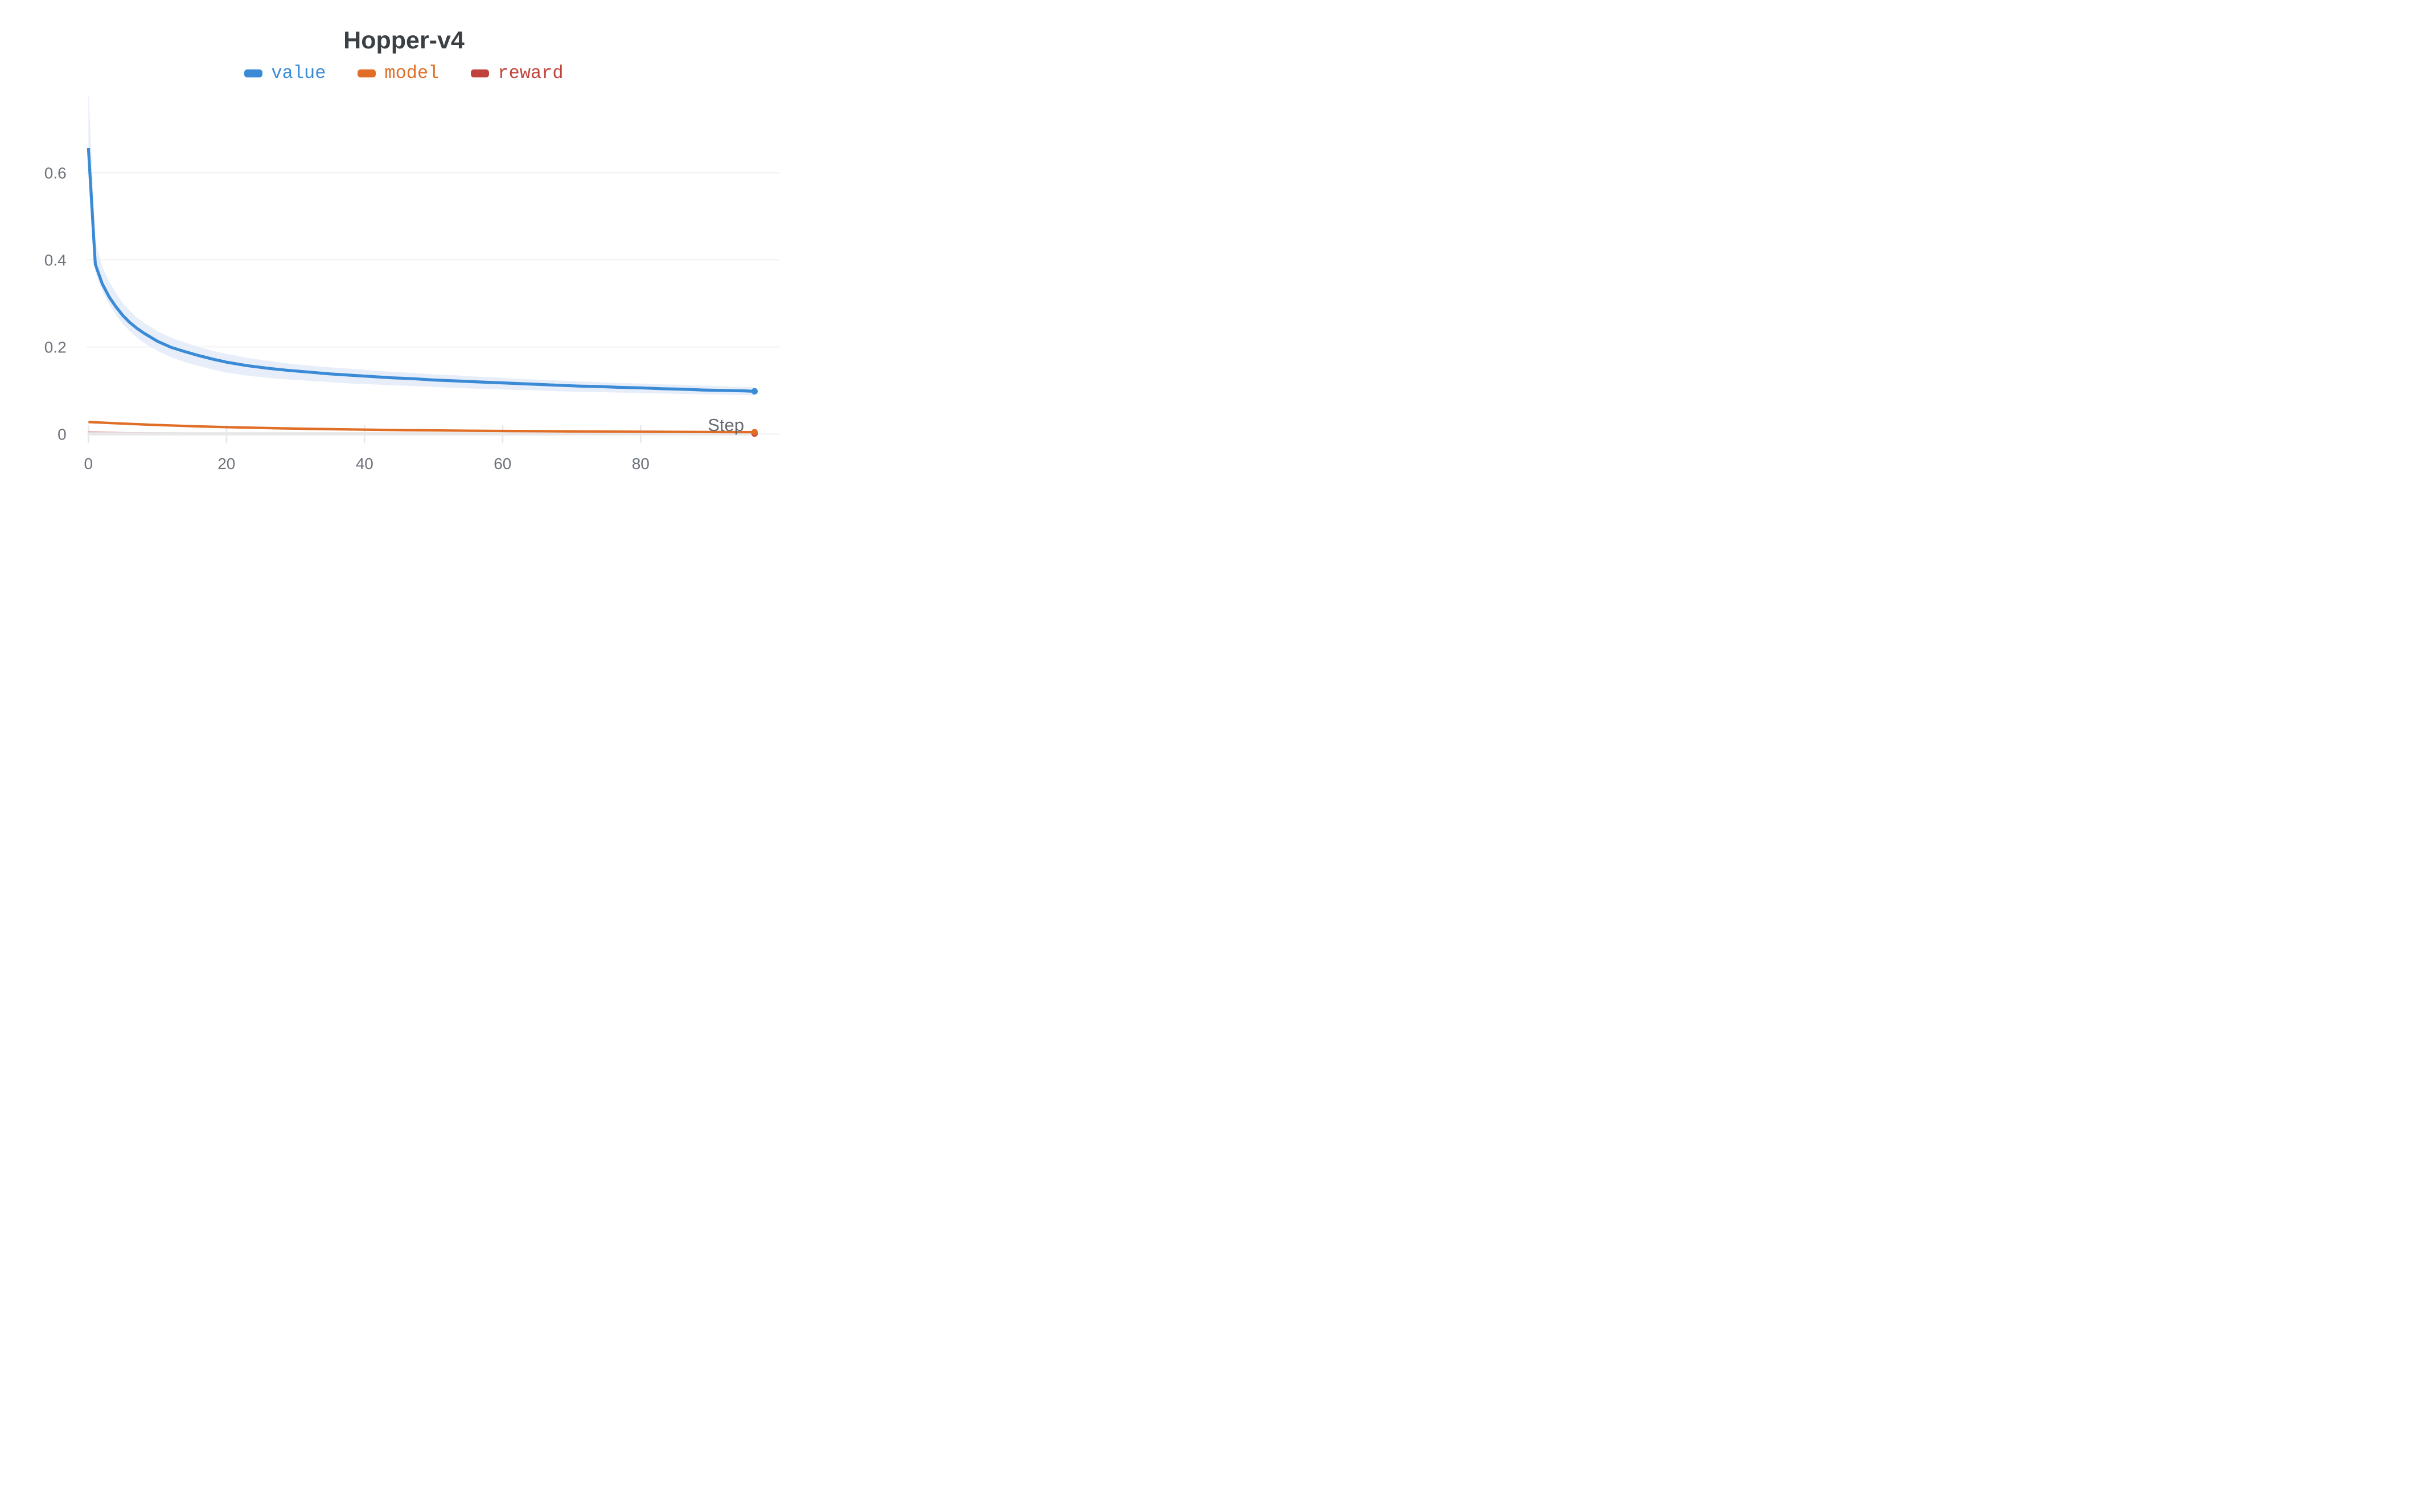 The width and height of the screenshot is (2423, 1512). What do you see at coordinates (55, 347) in the screenshot?
I see `y-tick-label-0.2: 0.2` at bounding box center [55, 347].